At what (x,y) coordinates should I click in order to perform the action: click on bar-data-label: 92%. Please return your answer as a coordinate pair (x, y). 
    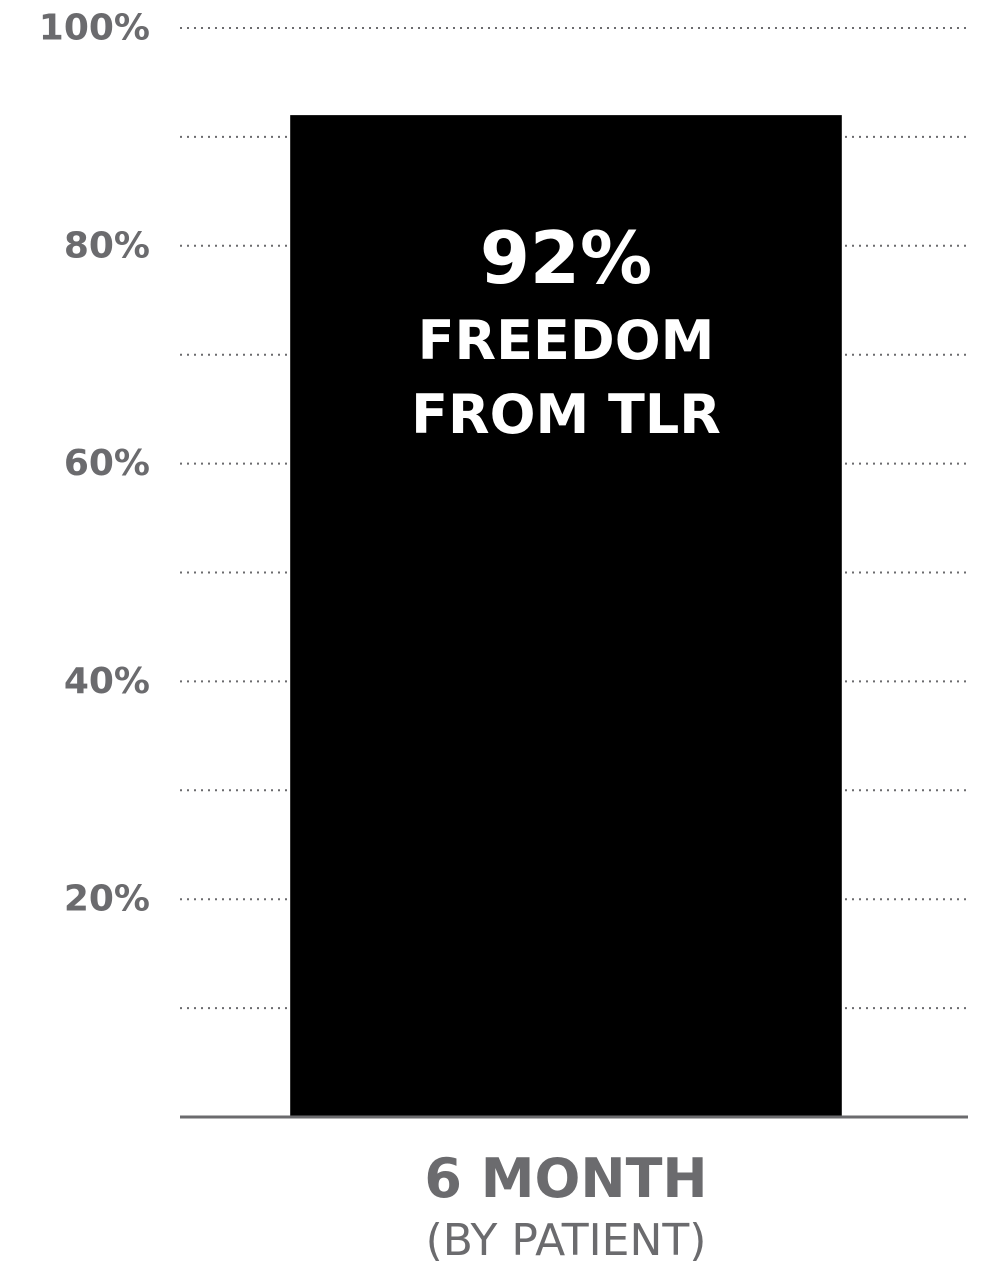
    Looking at the image, I should click on (566, 258).